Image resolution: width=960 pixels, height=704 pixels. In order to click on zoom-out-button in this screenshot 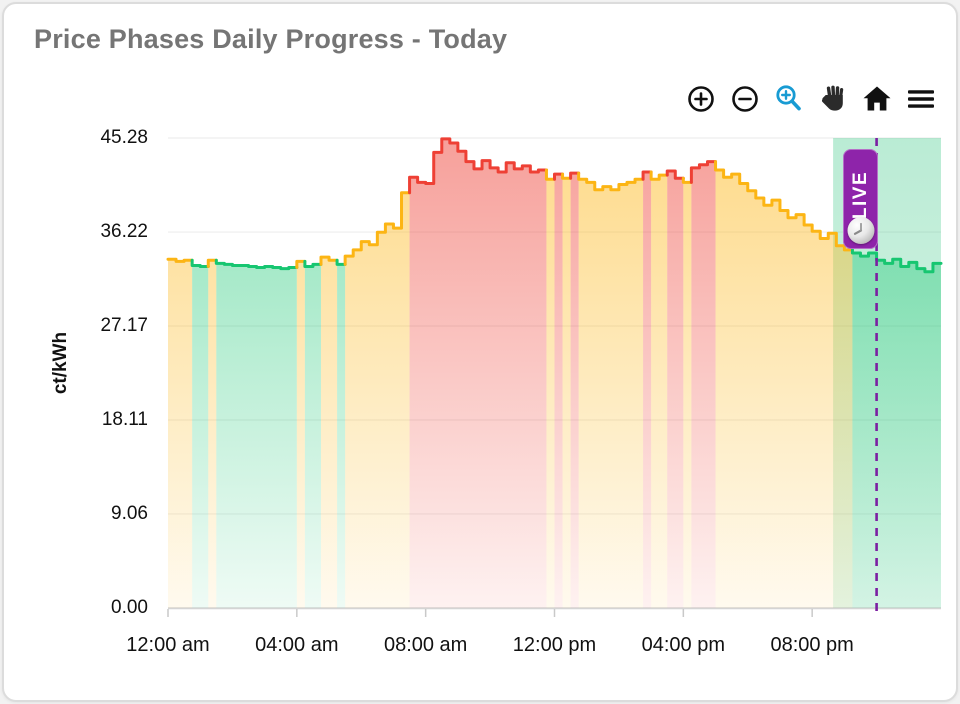, I will do `click(745, 100)`.